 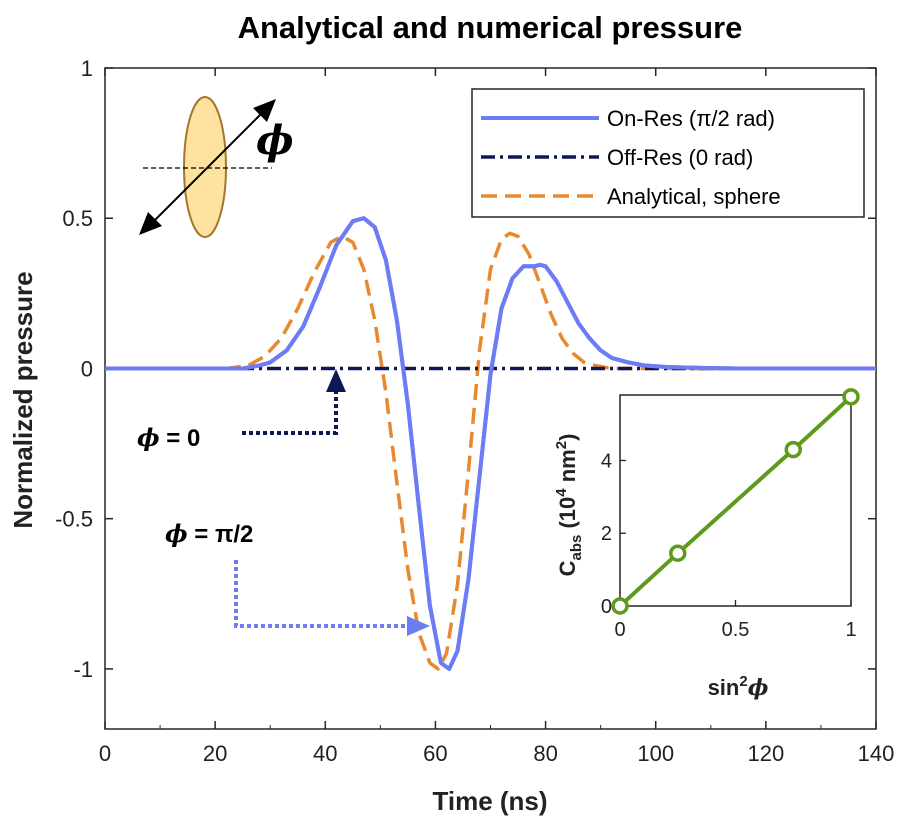 What do you see at coordinates (655, 753) in the screenshot?
I see `x-tick-label: 100` at bounding box center [655, 753].